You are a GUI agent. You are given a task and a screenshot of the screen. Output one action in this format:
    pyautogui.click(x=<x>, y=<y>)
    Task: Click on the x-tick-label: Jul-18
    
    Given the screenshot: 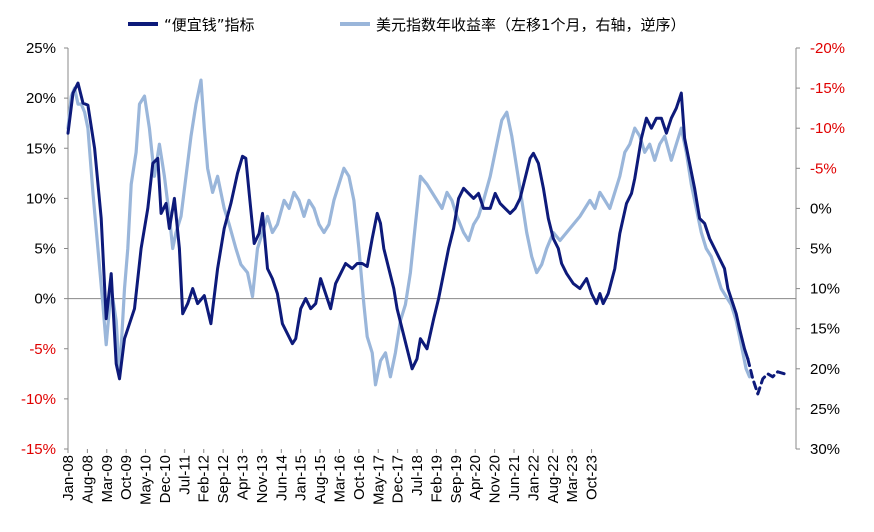 What is the action you would take?
    pyautogui.click(x=417, y=475)
    